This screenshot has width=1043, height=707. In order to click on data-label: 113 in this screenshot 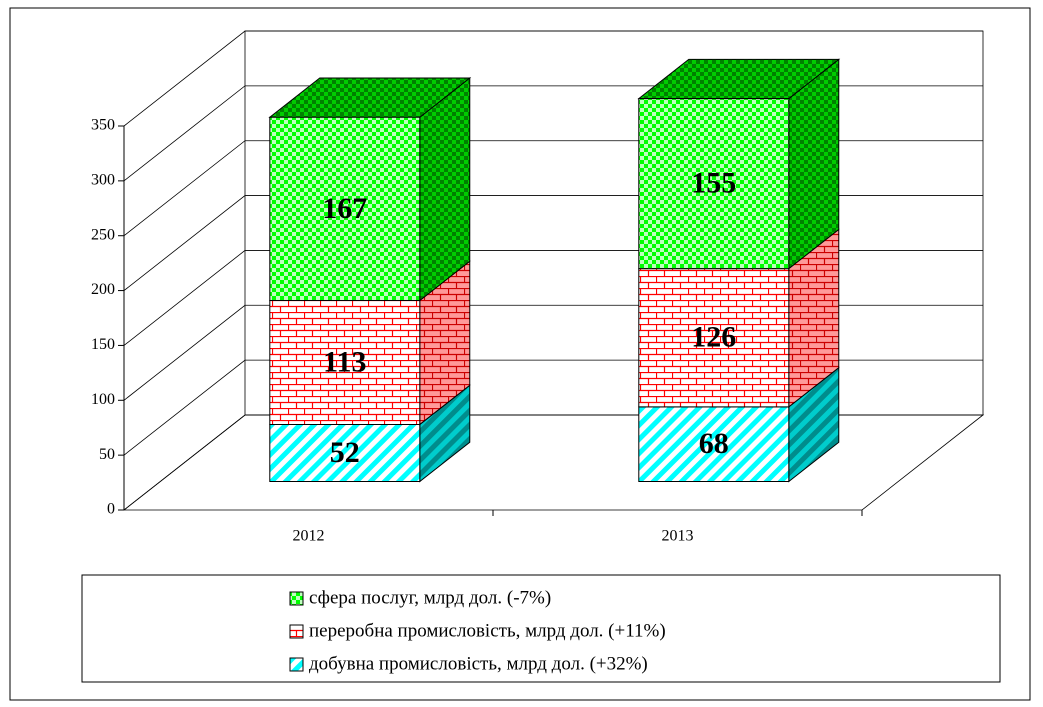, I will do `click(344, 361)`.